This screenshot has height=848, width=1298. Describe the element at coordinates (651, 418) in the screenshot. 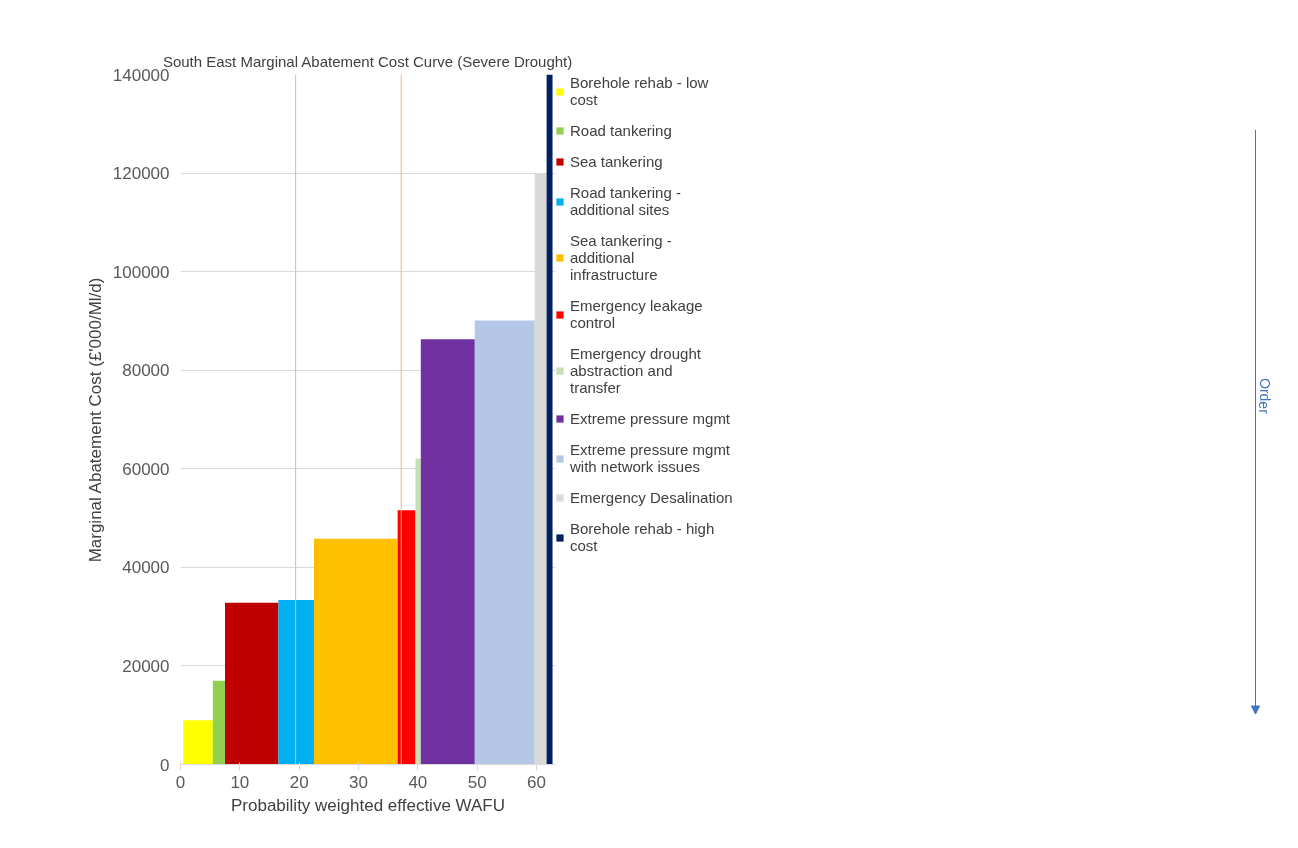

I see `legend-label: Extreme pressure mgmt` at that location.